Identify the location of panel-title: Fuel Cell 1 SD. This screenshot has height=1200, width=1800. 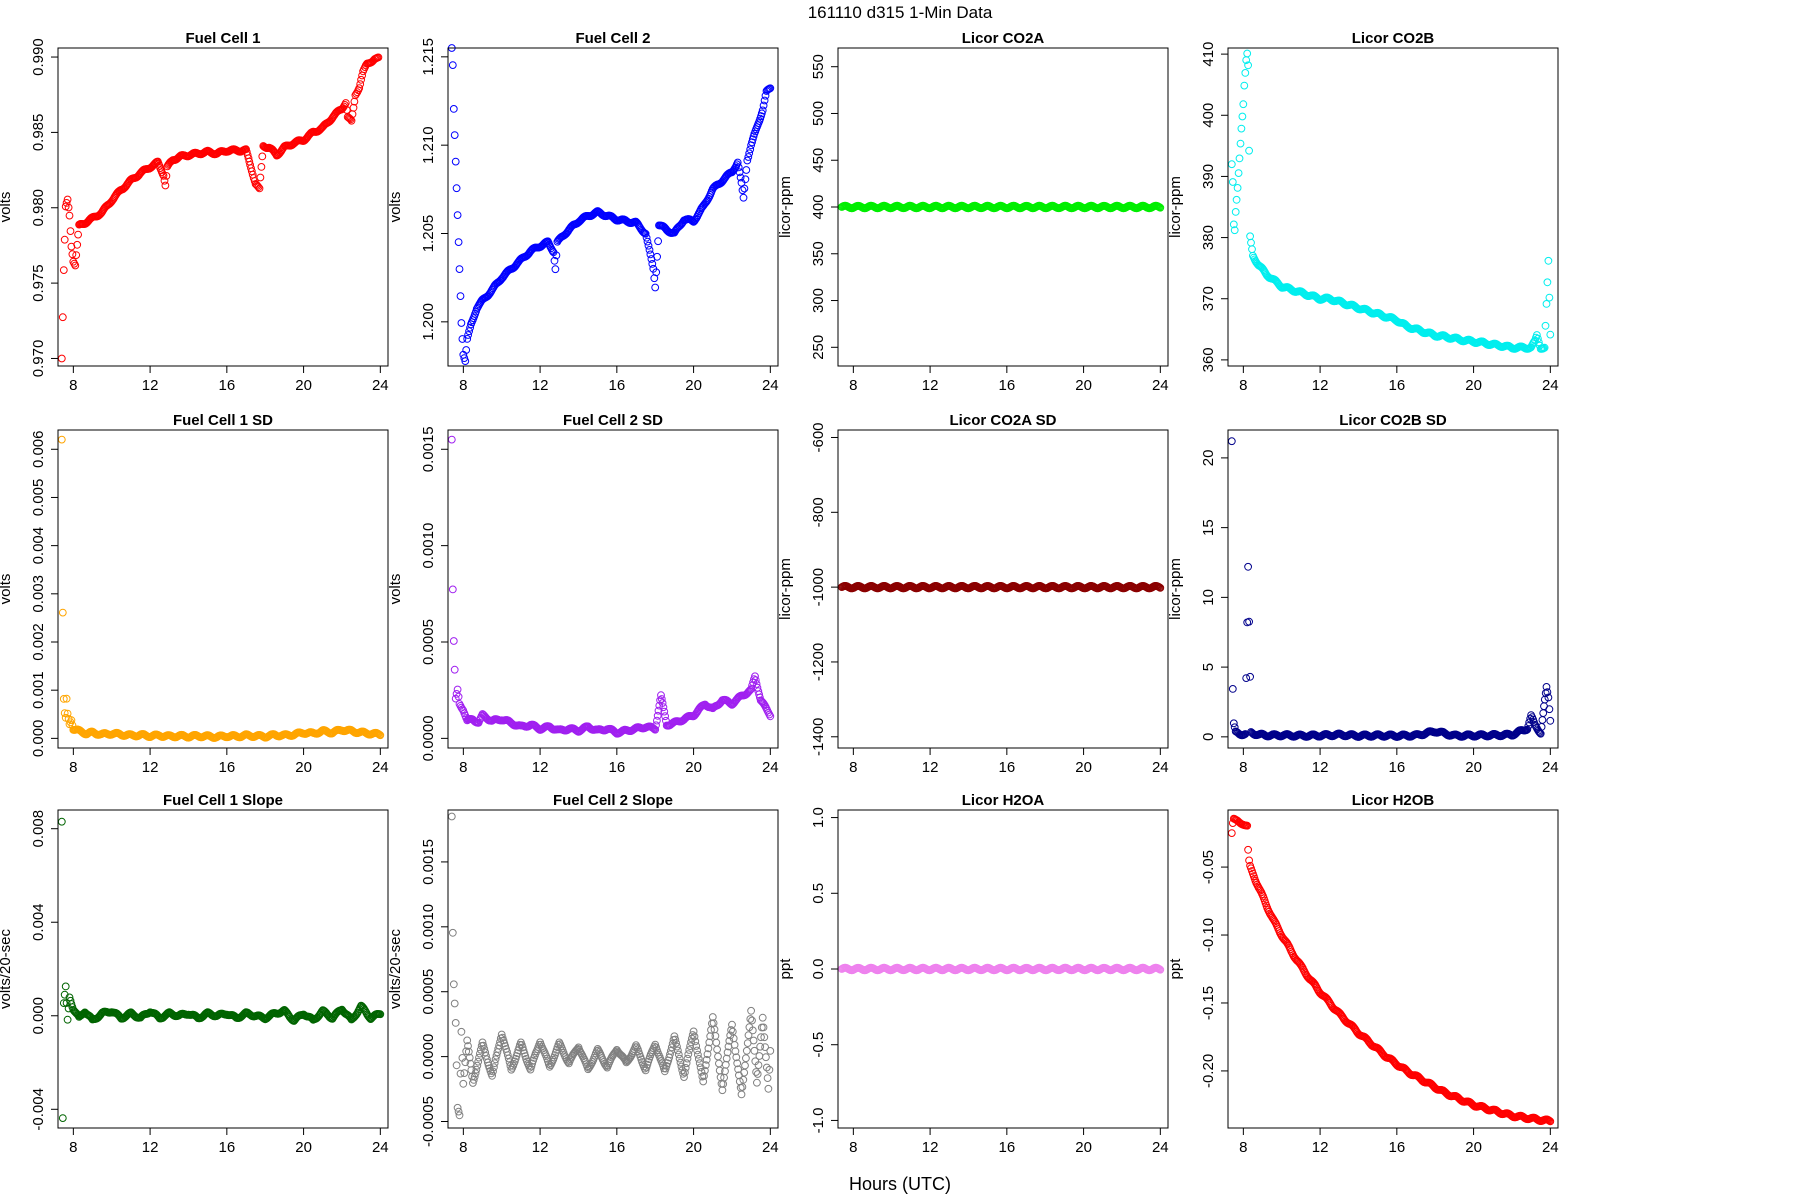
(223, 420).